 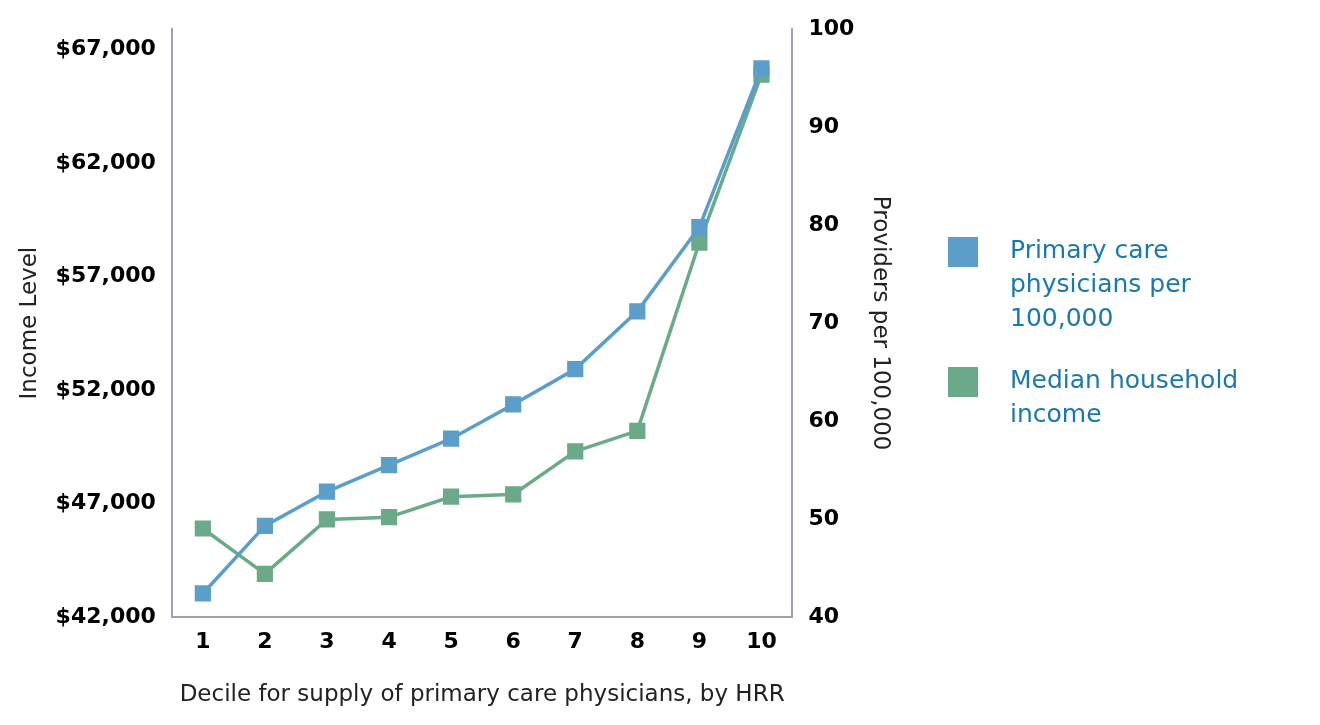 What do you see at coordinates (1125, 397) in the screenshot?
I see `legend-label: Median household income` at bounding box center [1125, 397].